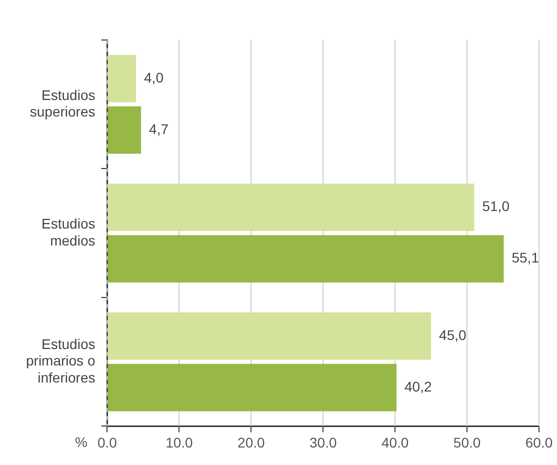  What do you see at coordinates (395, 442) in the screenshot?
I see `x-tick-label: 40.0` at bounding box center [395, 442].